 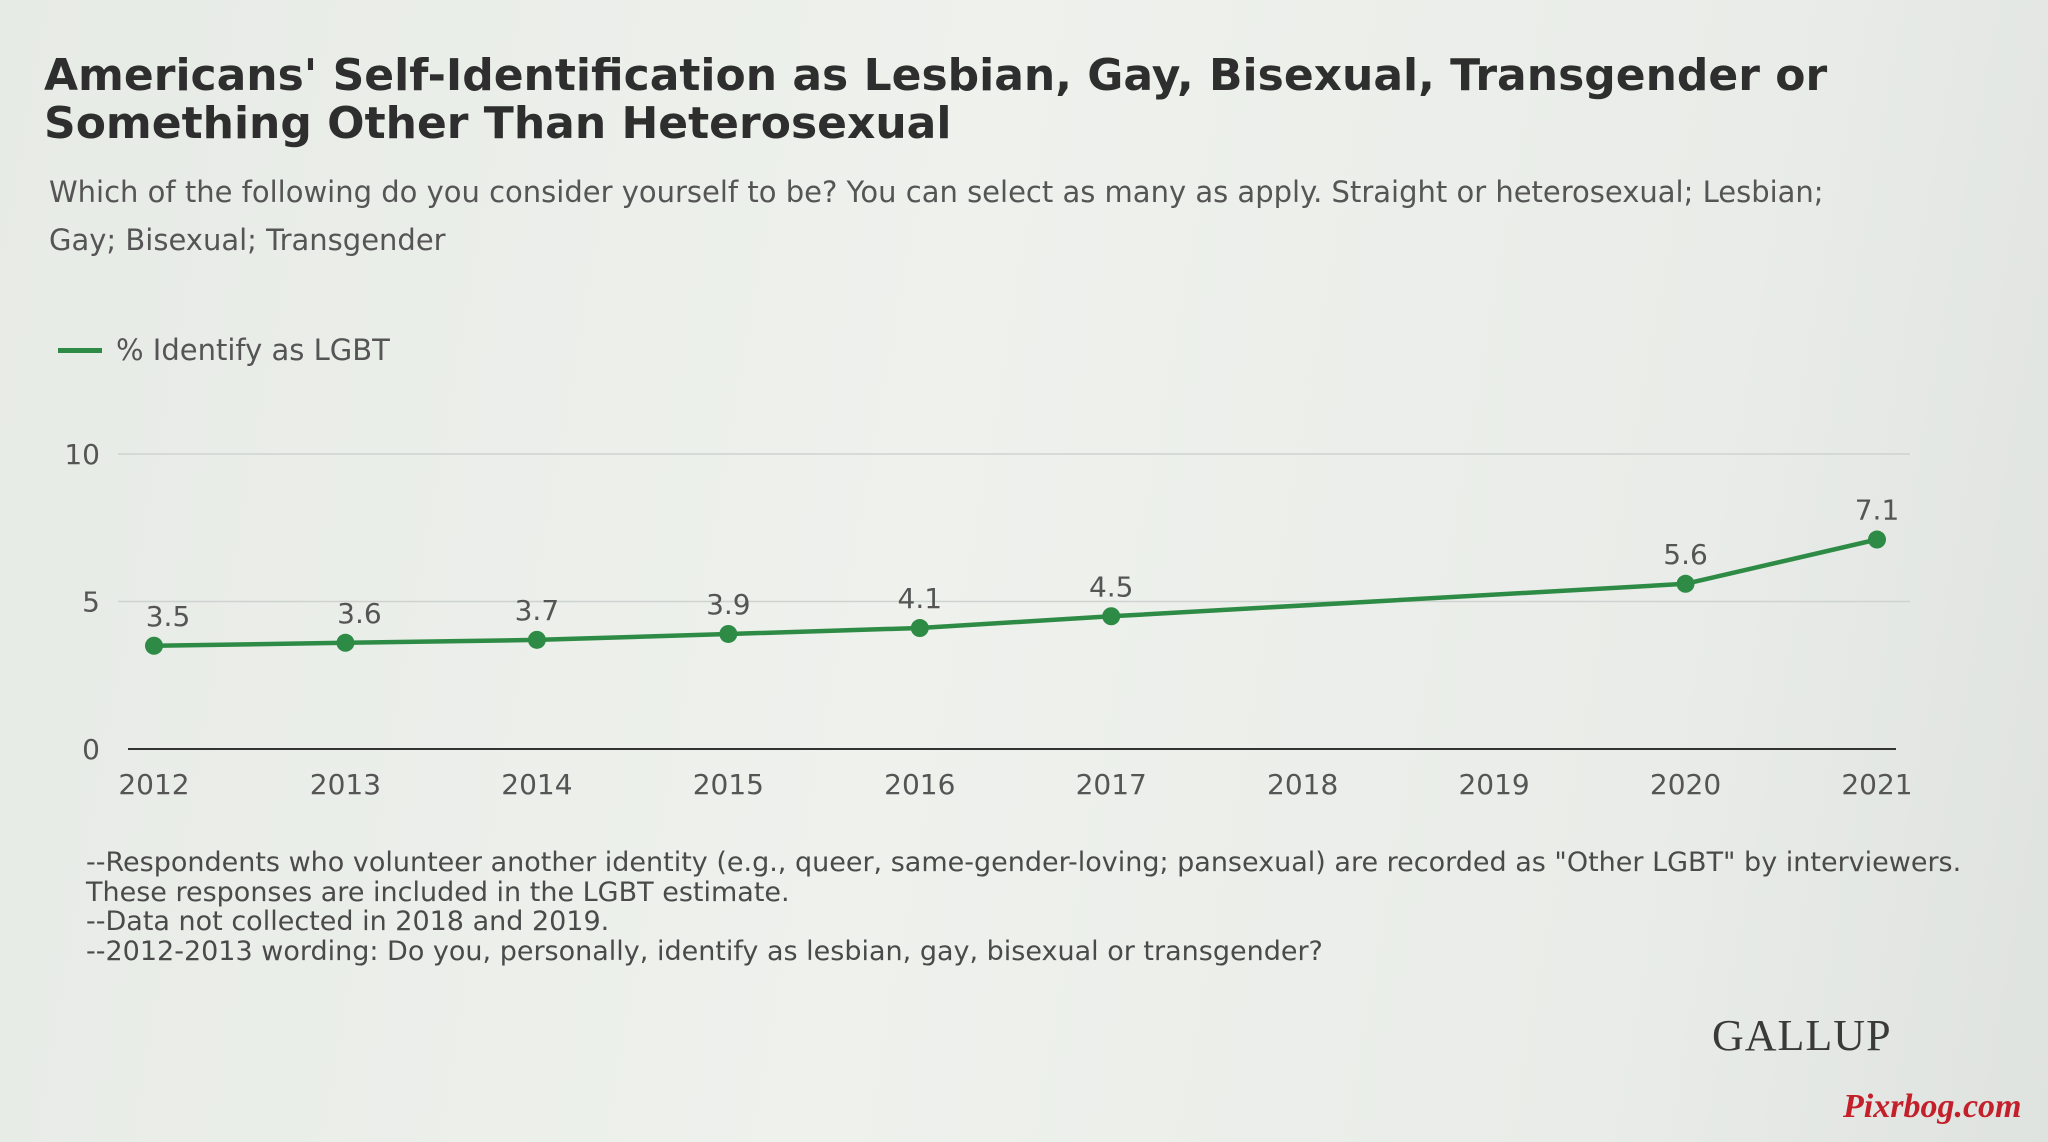 I want to click on x-tick-label: 2016, so click(x=919, y=784).